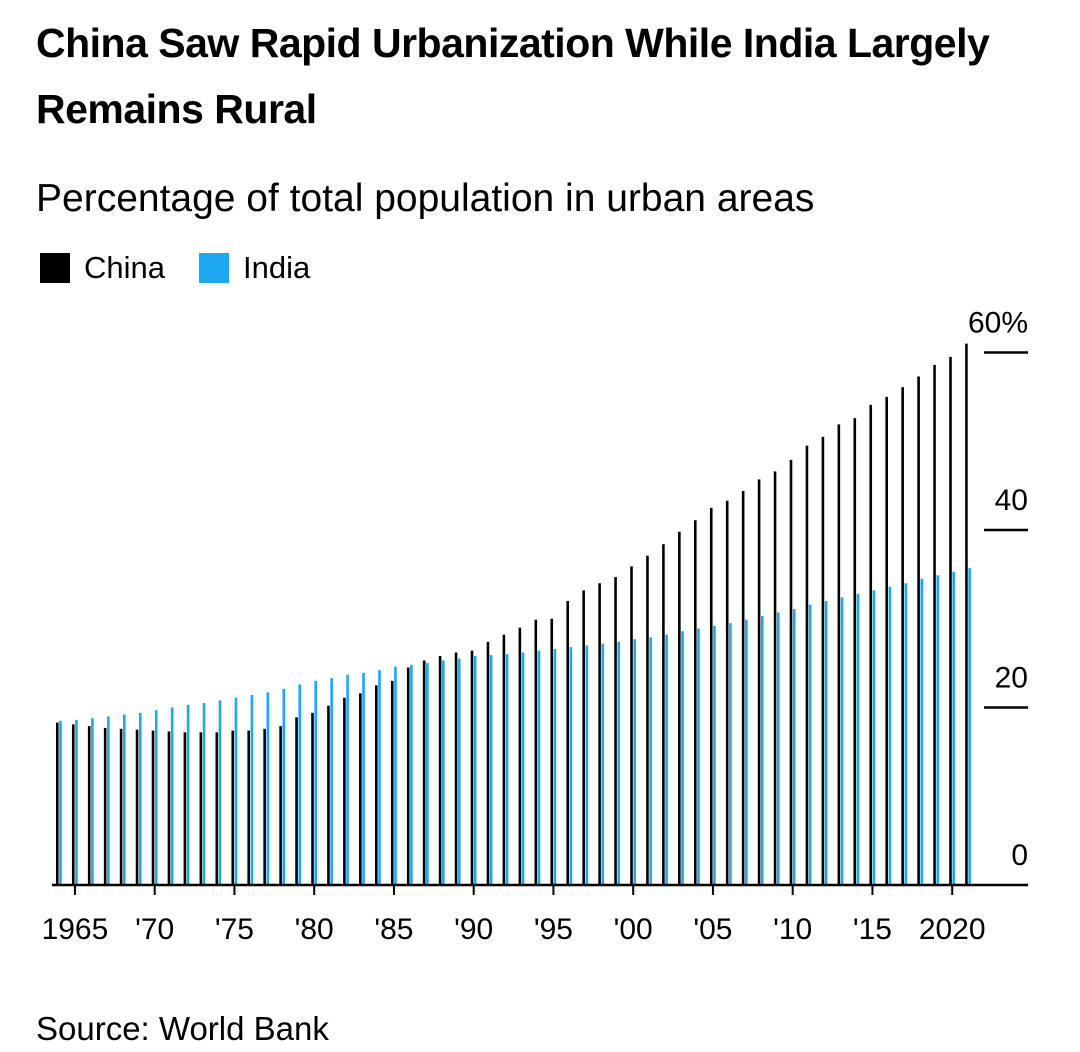 The image size is (1080, 1052). Describe the element at coordinates (192, 268) in the screenshot. I see `legend: China India` at that location.